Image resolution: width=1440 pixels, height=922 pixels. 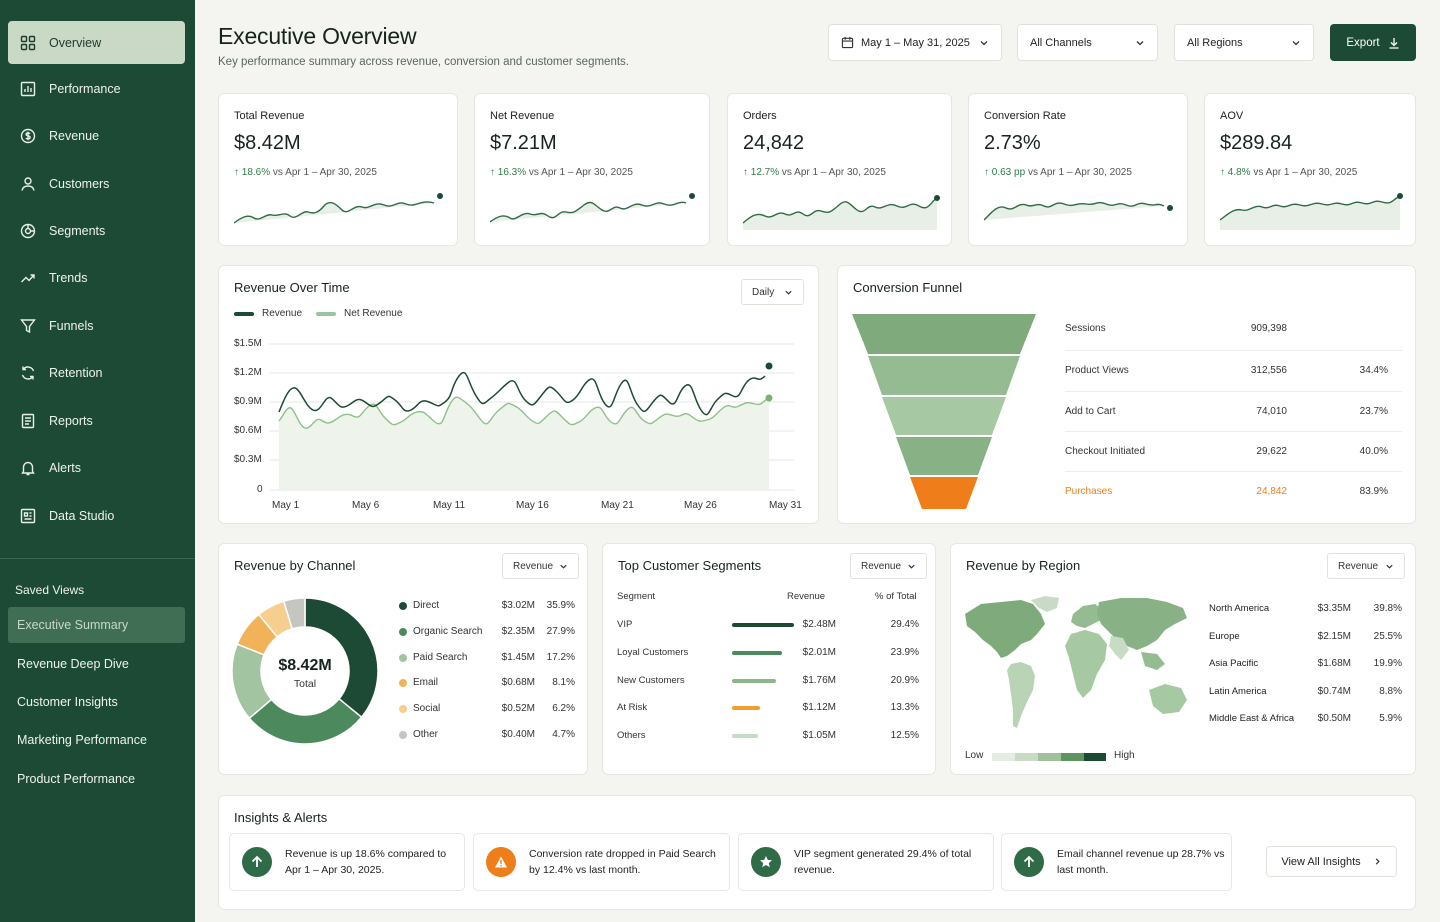 I want to click on funnel-stage-value: 312,556, so click(x=1268, y=370).